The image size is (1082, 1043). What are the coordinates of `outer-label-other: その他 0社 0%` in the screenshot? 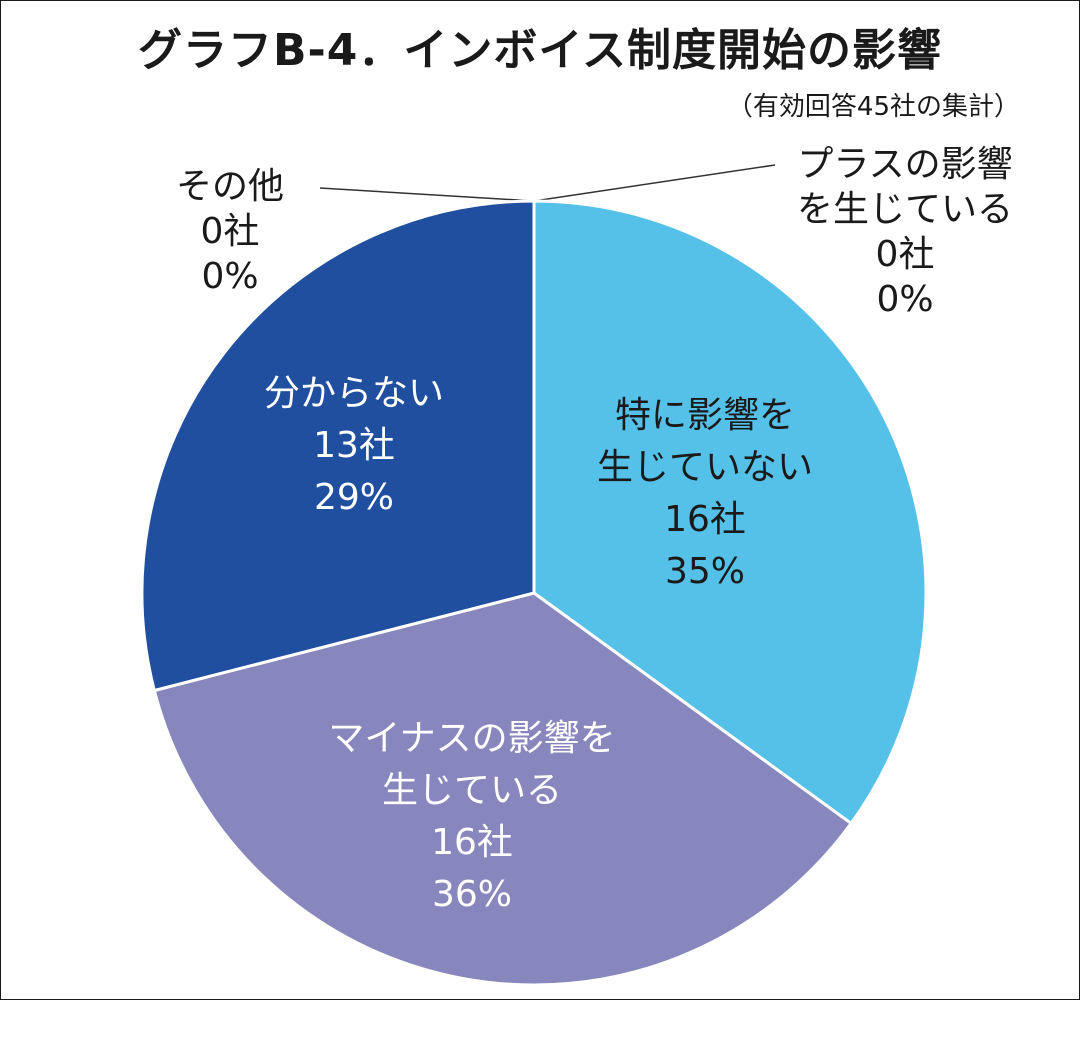 It's located at (230, 231).